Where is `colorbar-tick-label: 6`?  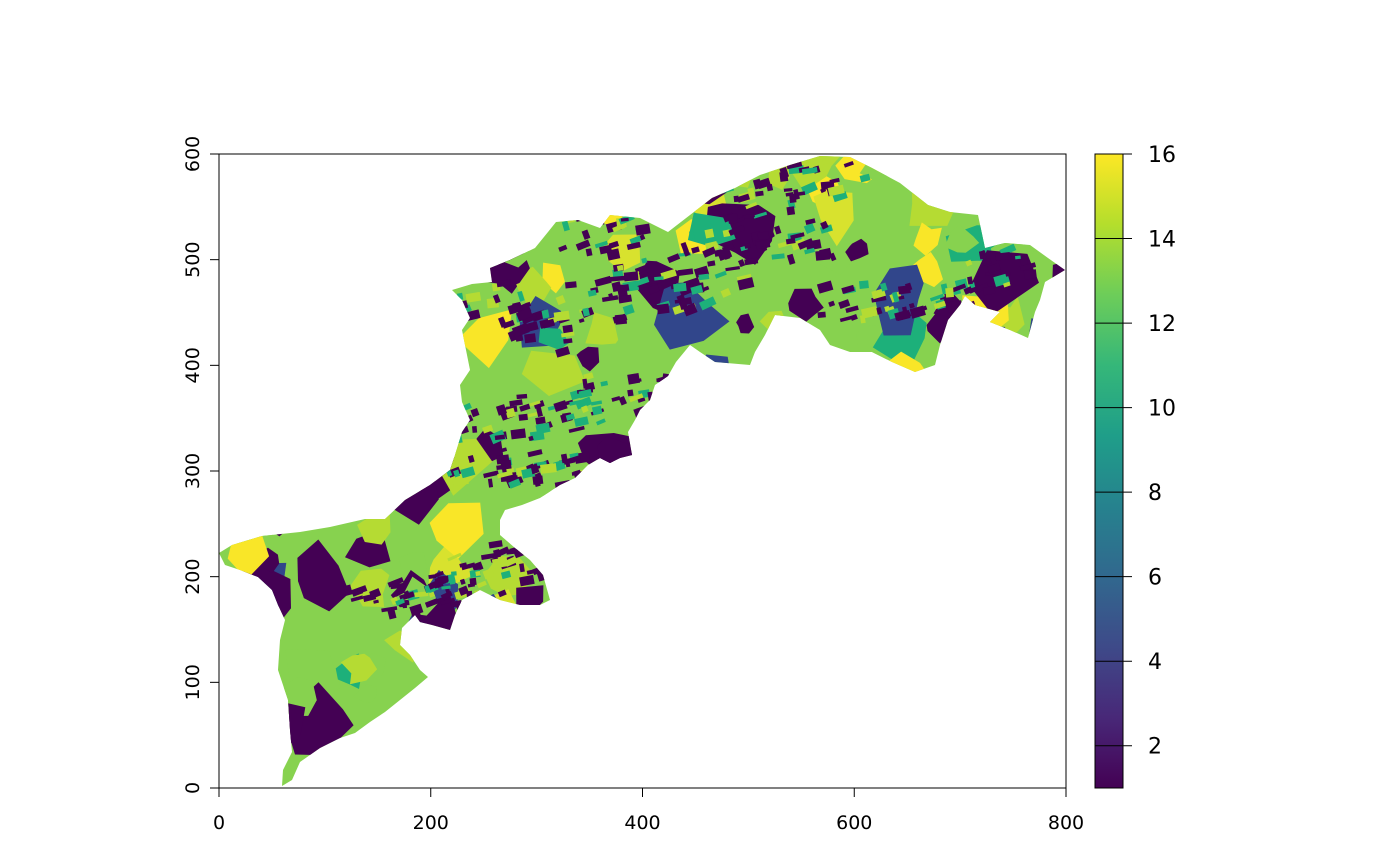 colorbar-tick-label: 6 is located at coordinates (1155, 578).